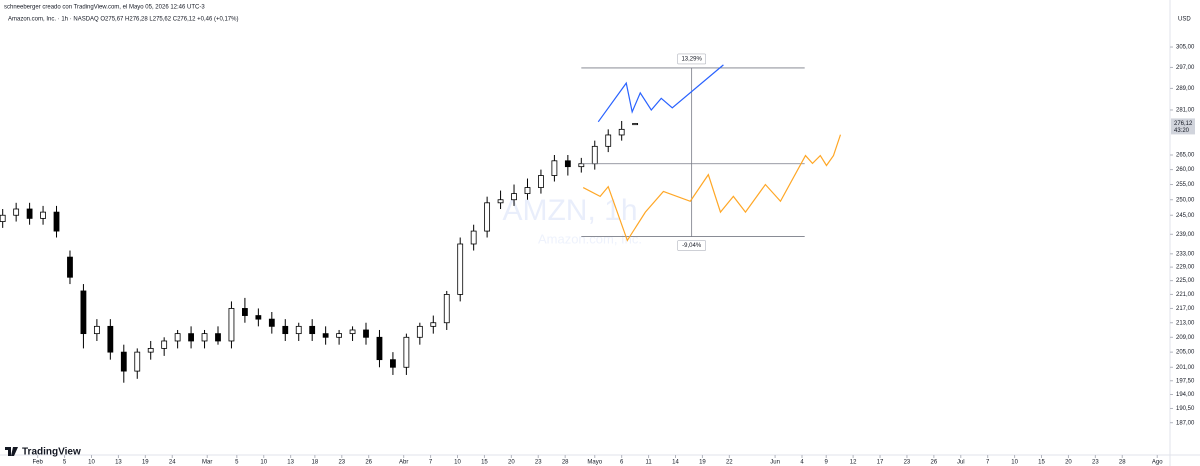 Image resolution: width=1200 pixels, height=466 pixels. Describe the element at coordinates (207, 463) in the screenshot. I see `x-tick-label: Mar` at that location.